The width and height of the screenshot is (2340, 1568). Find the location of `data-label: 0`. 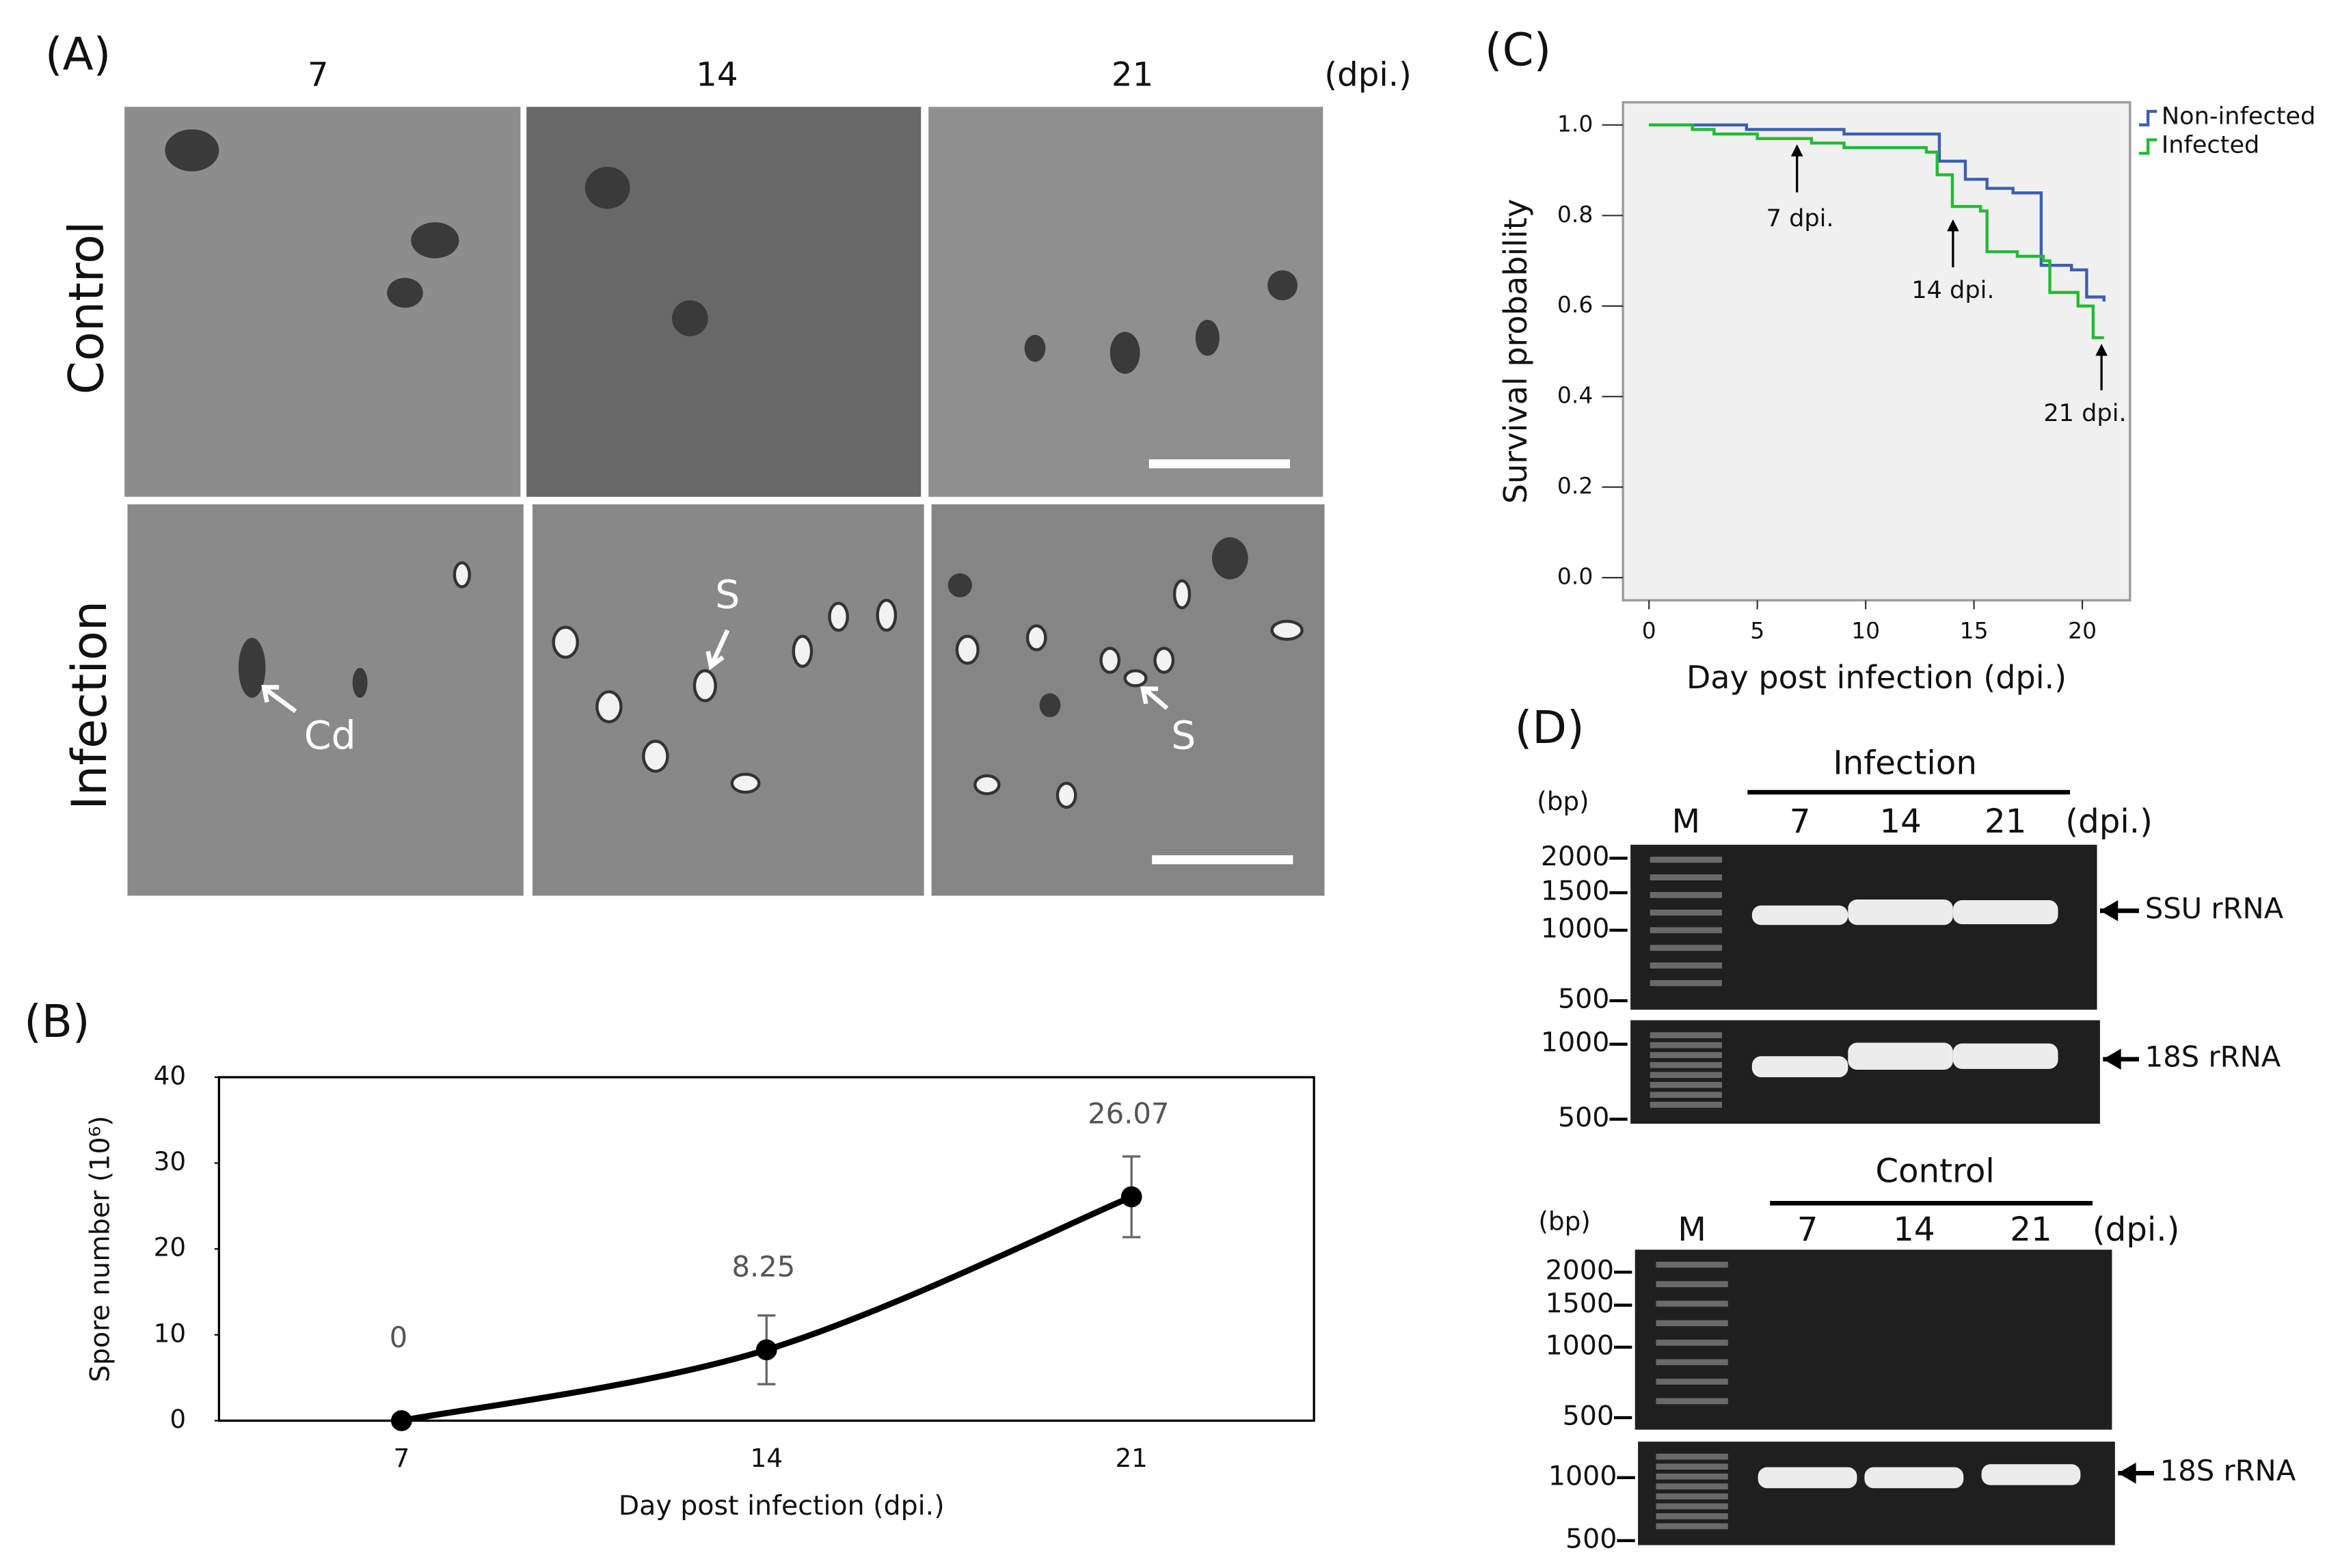

data-label: 0 is located at coordinates (399, 1337).